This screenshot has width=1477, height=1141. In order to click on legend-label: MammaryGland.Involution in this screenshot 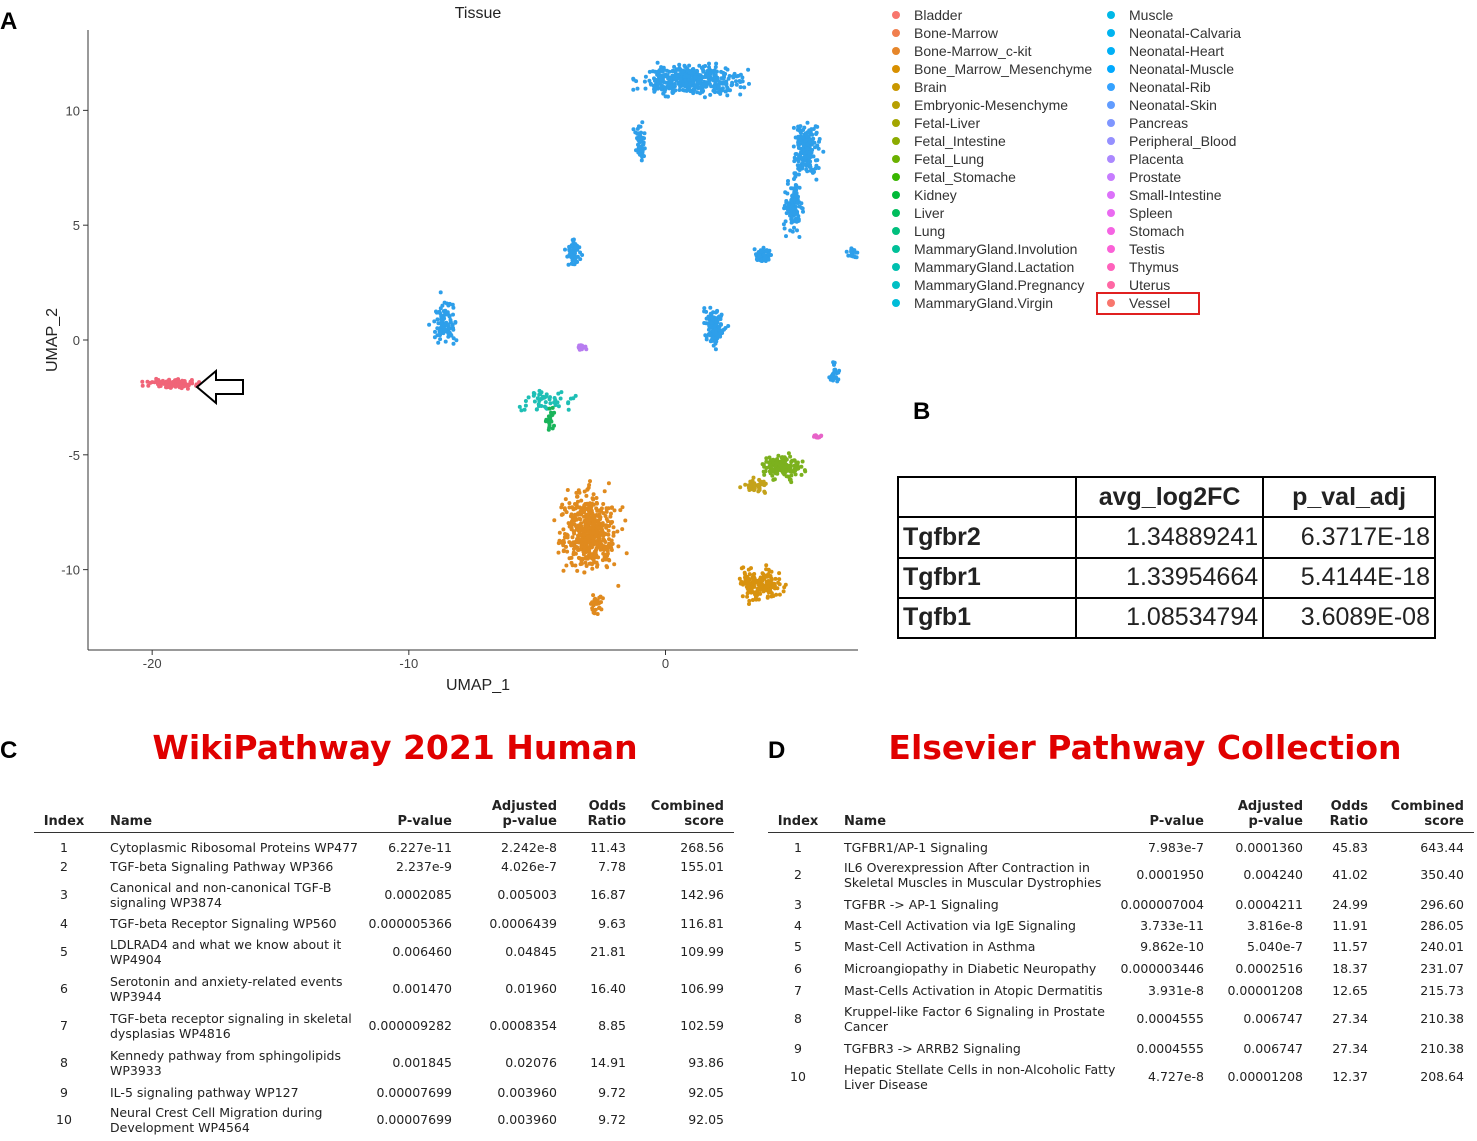, I will do `click(996, 249)`.